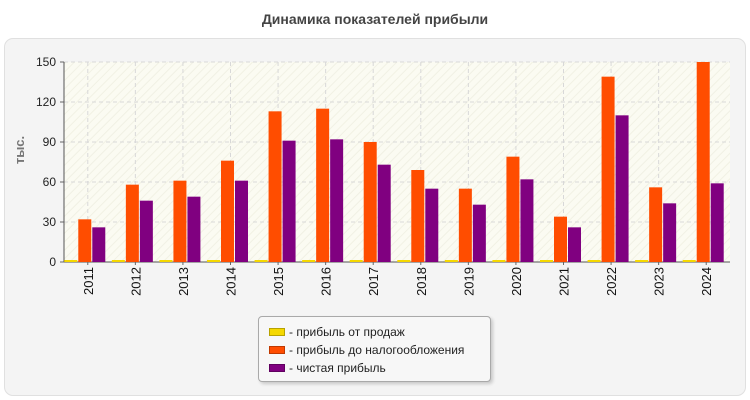  What do you see at coordinates (347, 332) in the screenshot?
I see `legend-label-sales-profit: - прибыль от продаж` at bounding box center [347, 332].